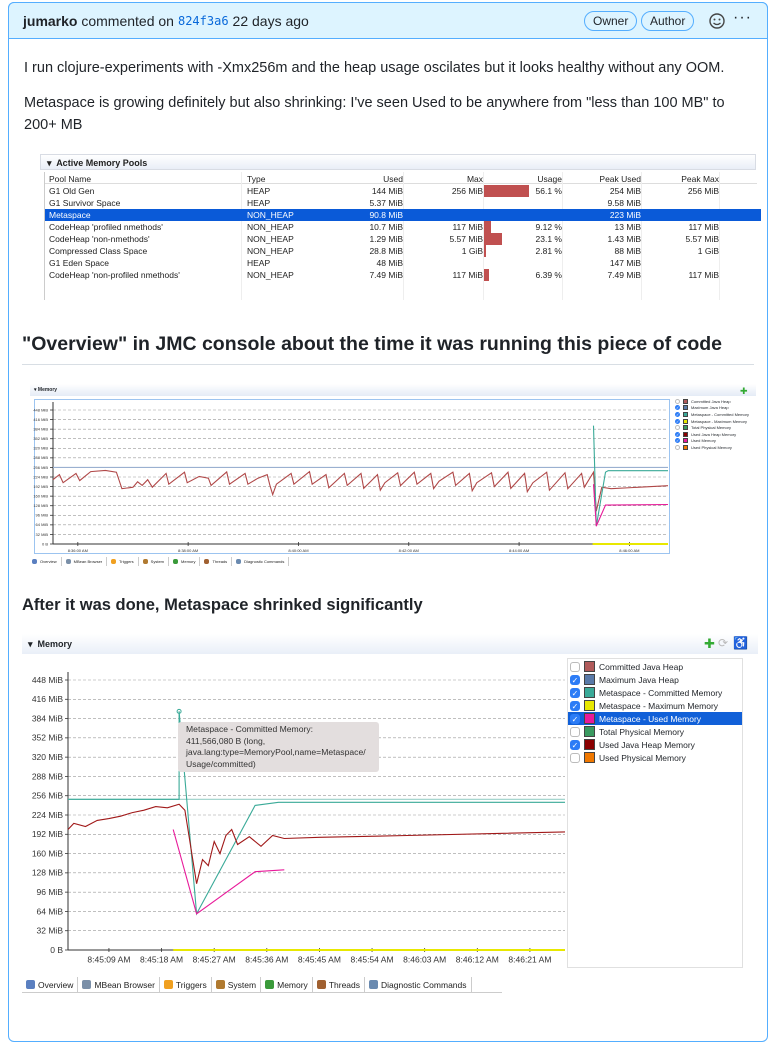  Describe the element at coordinates (630, 505) in the screenshot. I see `series-line-used-memory` at that location.